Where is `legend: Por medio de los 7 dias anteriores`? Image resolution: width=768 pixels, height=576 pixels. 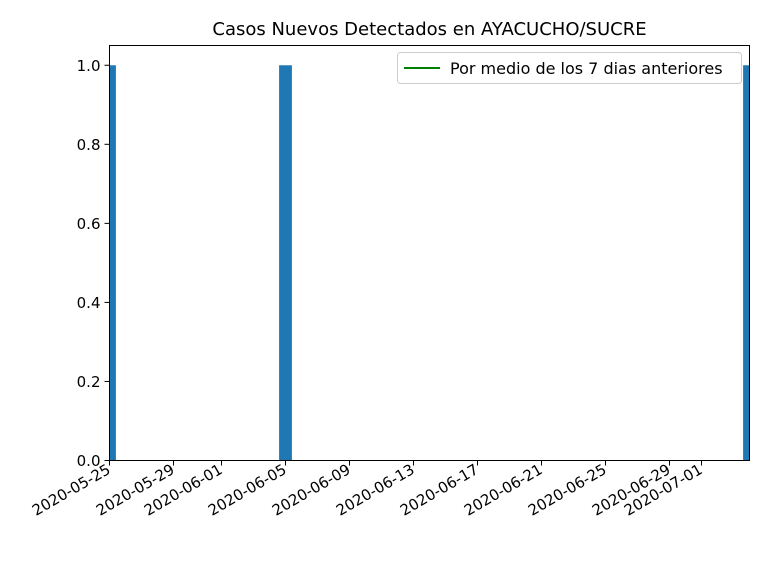 legend: Por medio de los 7 dias anteriores is located at coordinates (569, 68).